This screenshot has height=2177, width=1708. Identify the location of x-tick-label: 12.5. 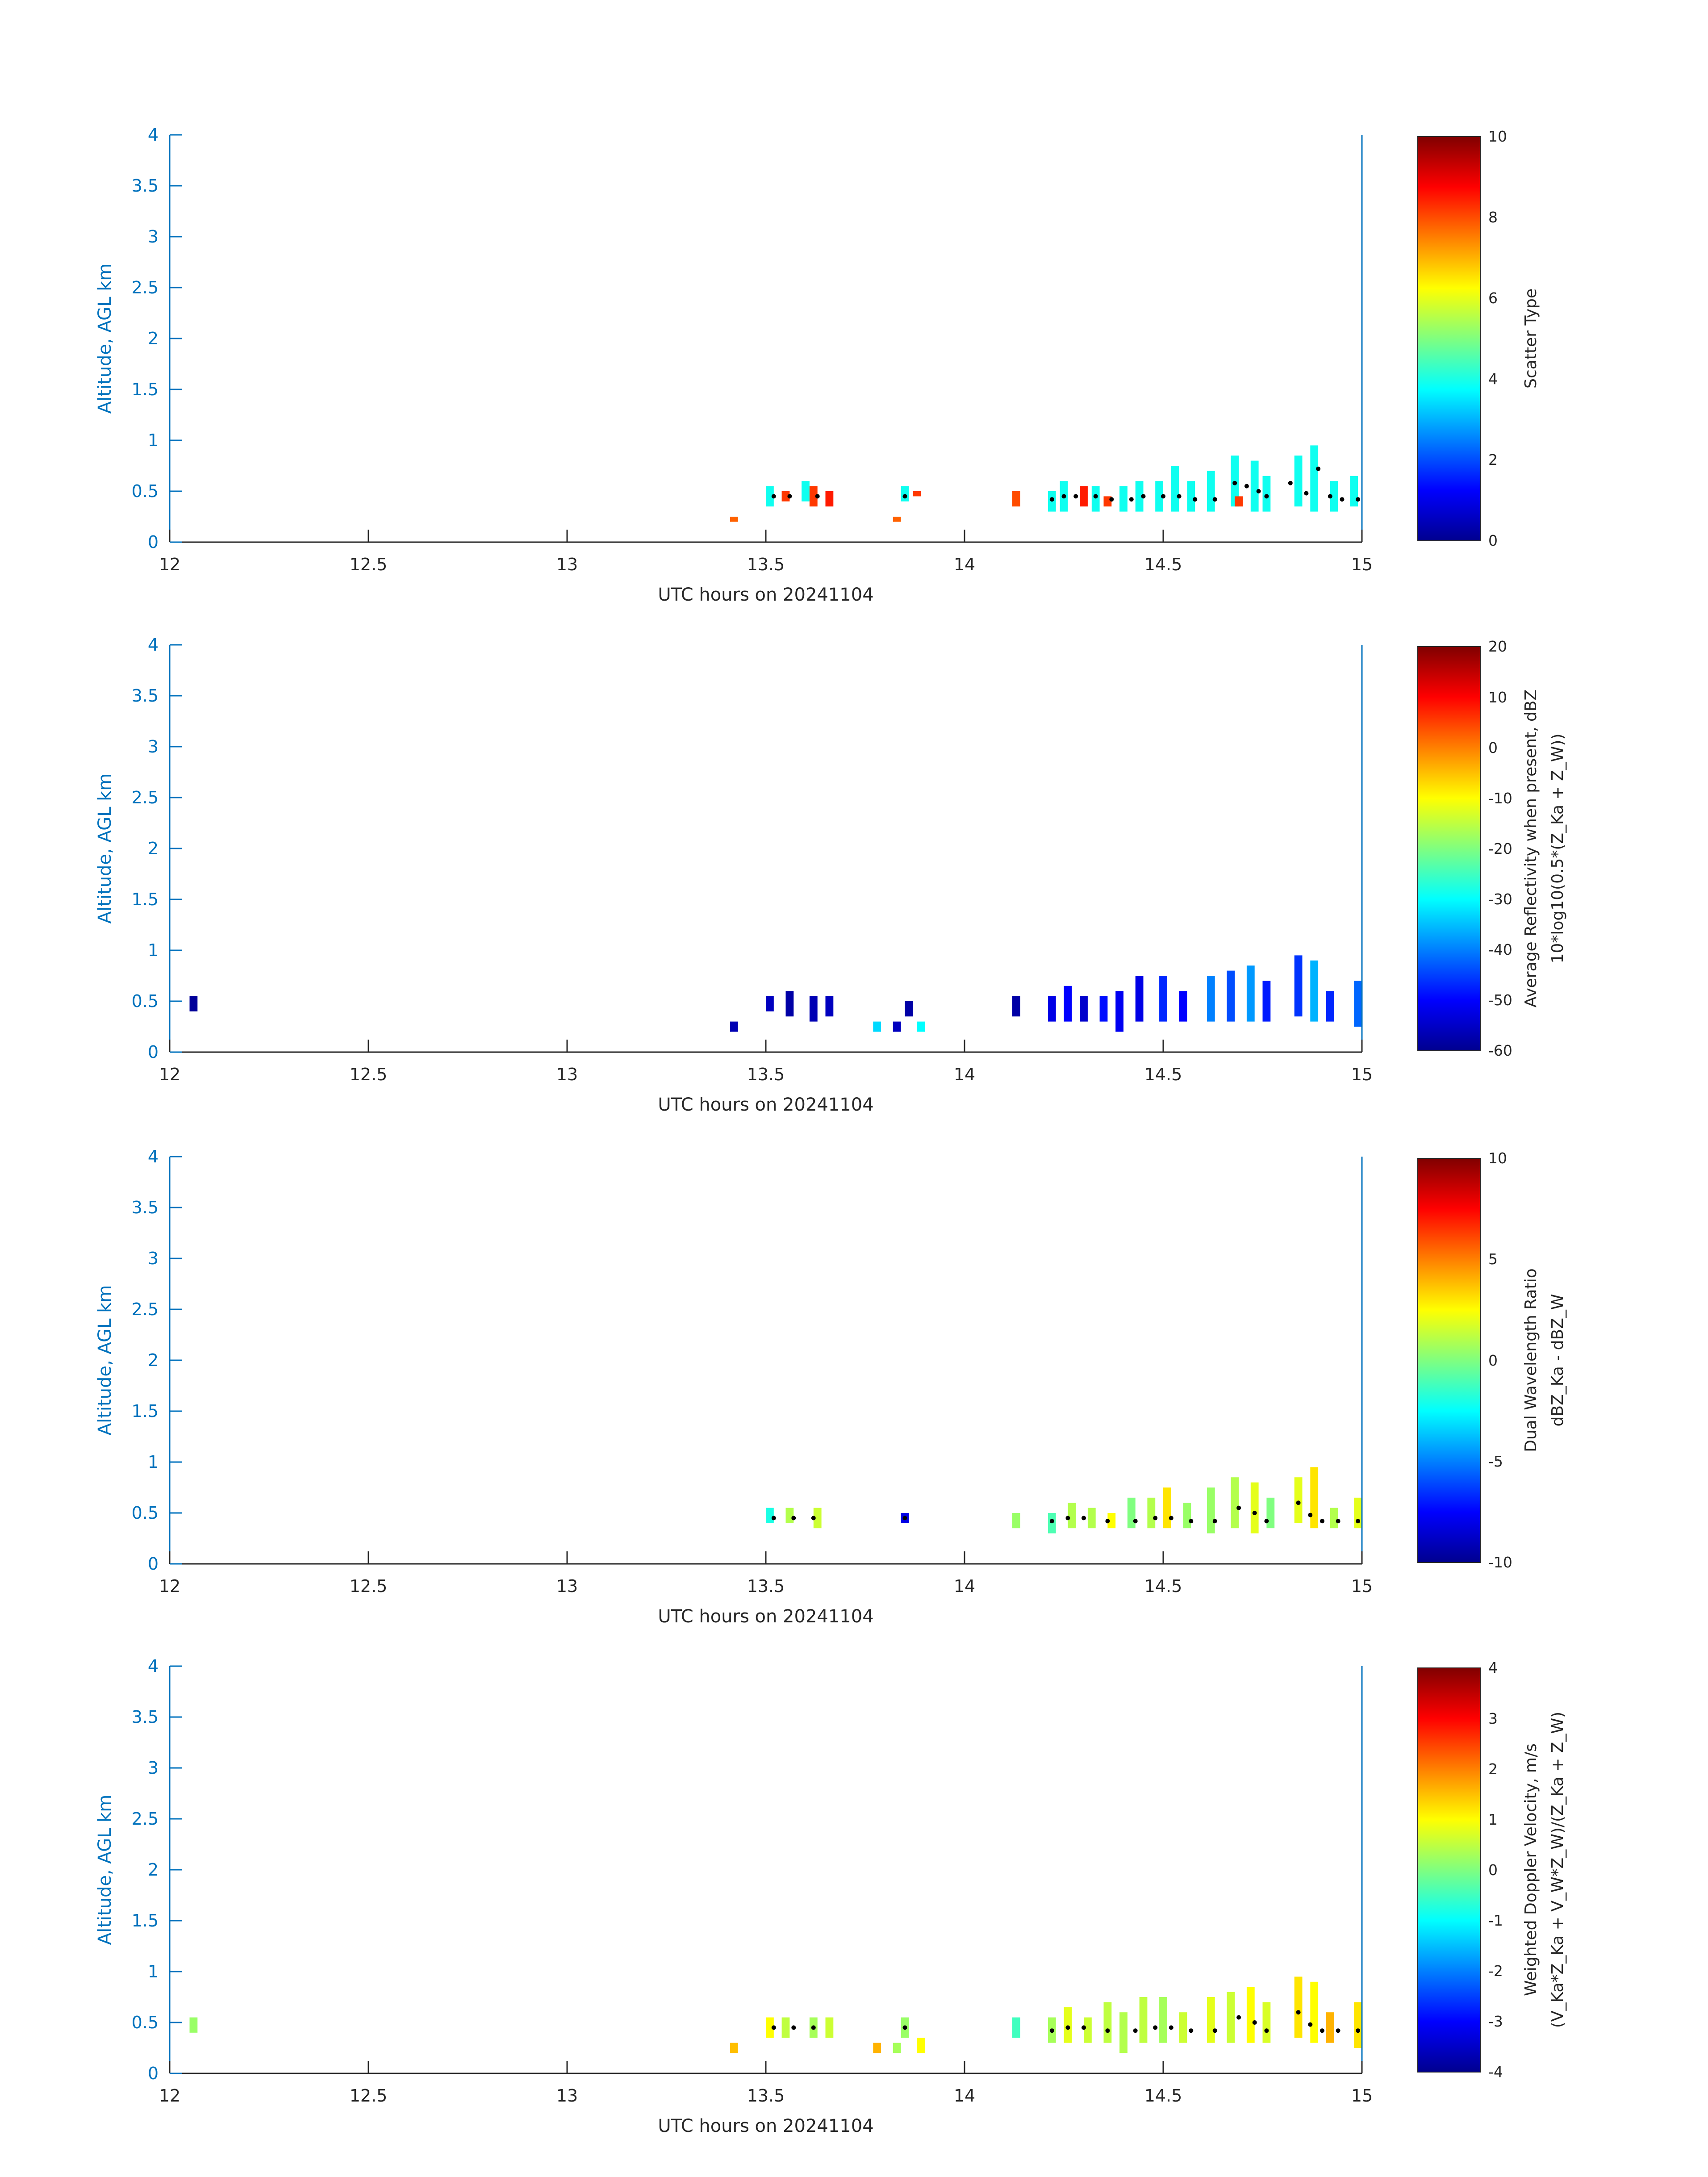
(369, 564).